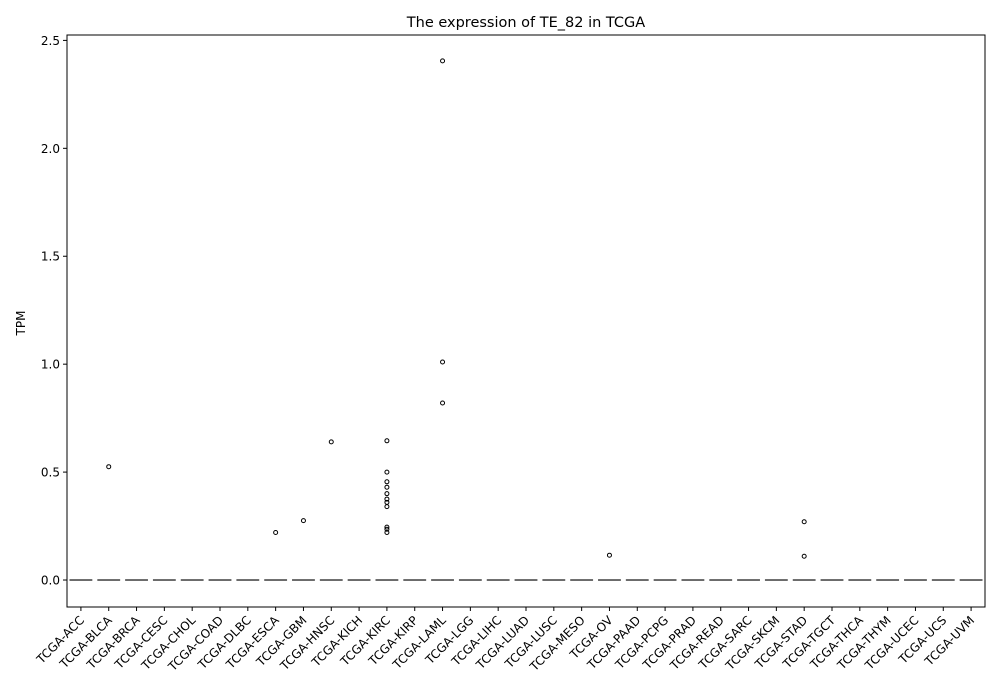  I want to click on y-tick-label: 1.0, so click(50, 365).